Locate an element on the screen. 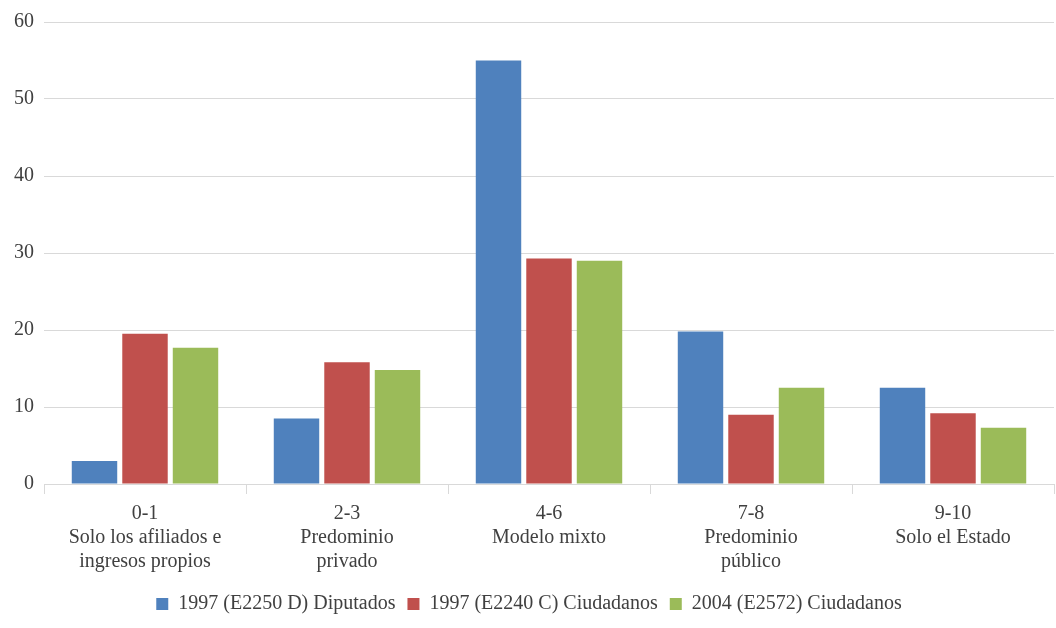 This screenshot has width=1056, height=628. x-tick-label: 4-6 Modelo mixto is located at coordinates (549, 524).